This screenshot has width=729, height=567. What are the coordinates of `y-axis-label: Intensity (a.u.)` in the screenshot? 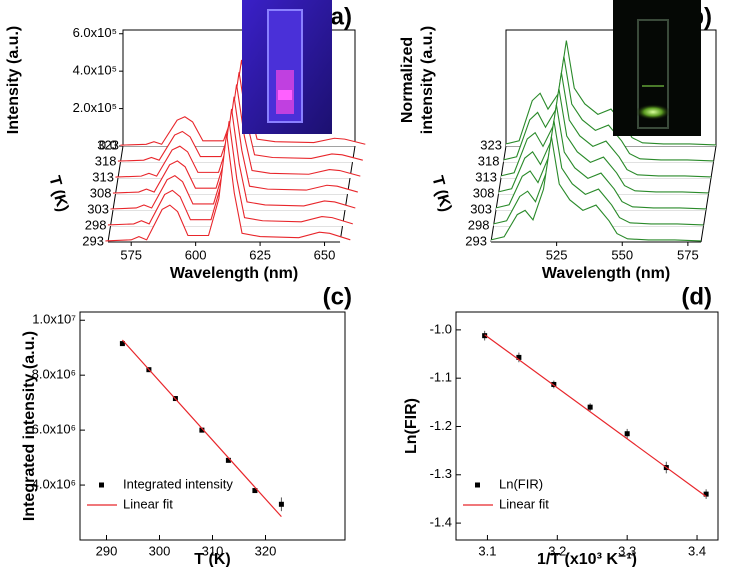 It's located at (13, 80).